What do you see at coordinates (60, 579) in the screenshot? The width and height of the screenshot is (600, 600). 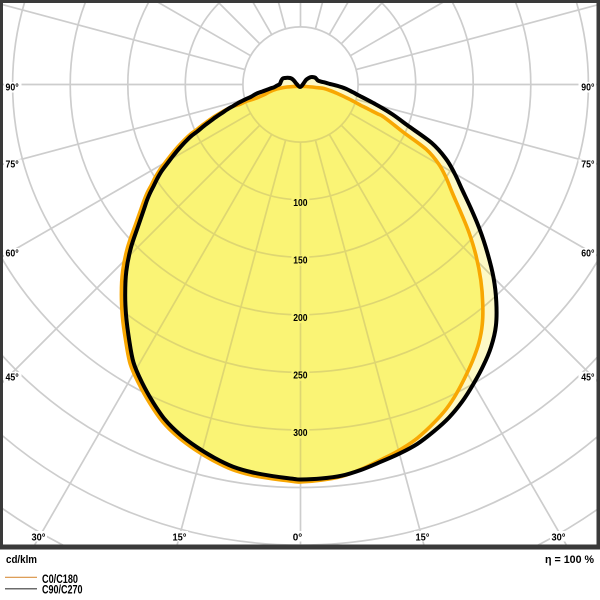 I see `svg-text: C0/C180` at bounding box center [60, 579].